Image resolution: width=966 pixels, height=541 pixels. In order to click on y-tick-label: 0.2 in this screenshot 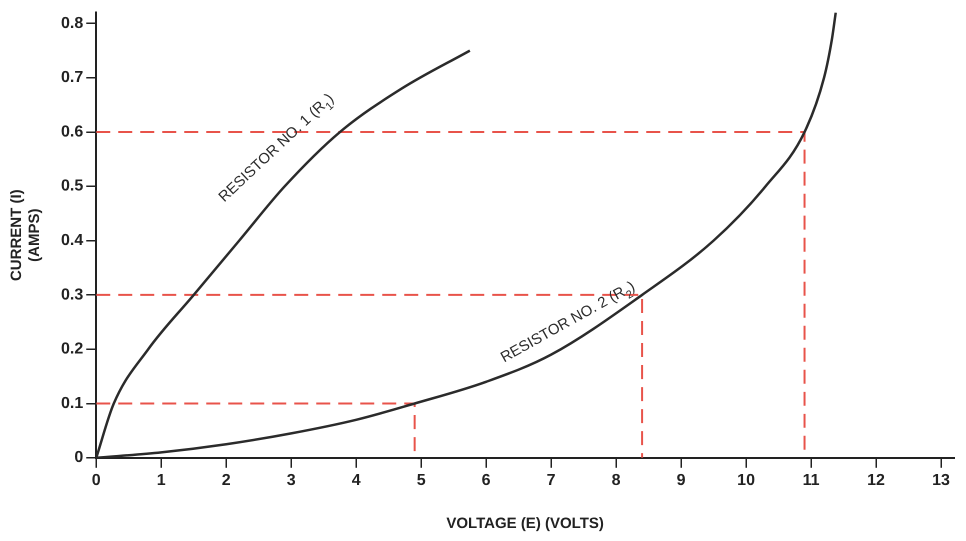, I will do `click(72, 349)`.